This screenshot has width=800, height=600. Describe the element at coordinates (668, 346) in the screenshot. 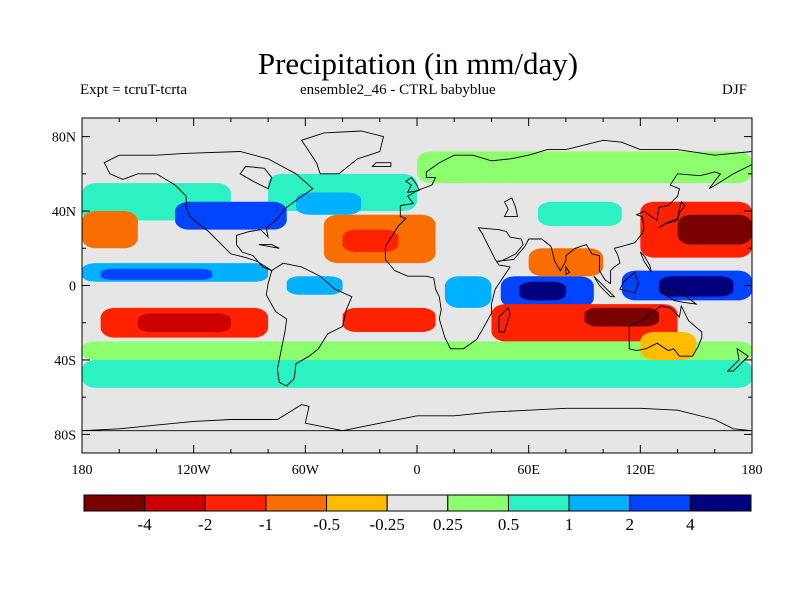

I see `region-australia-dry` at that location.